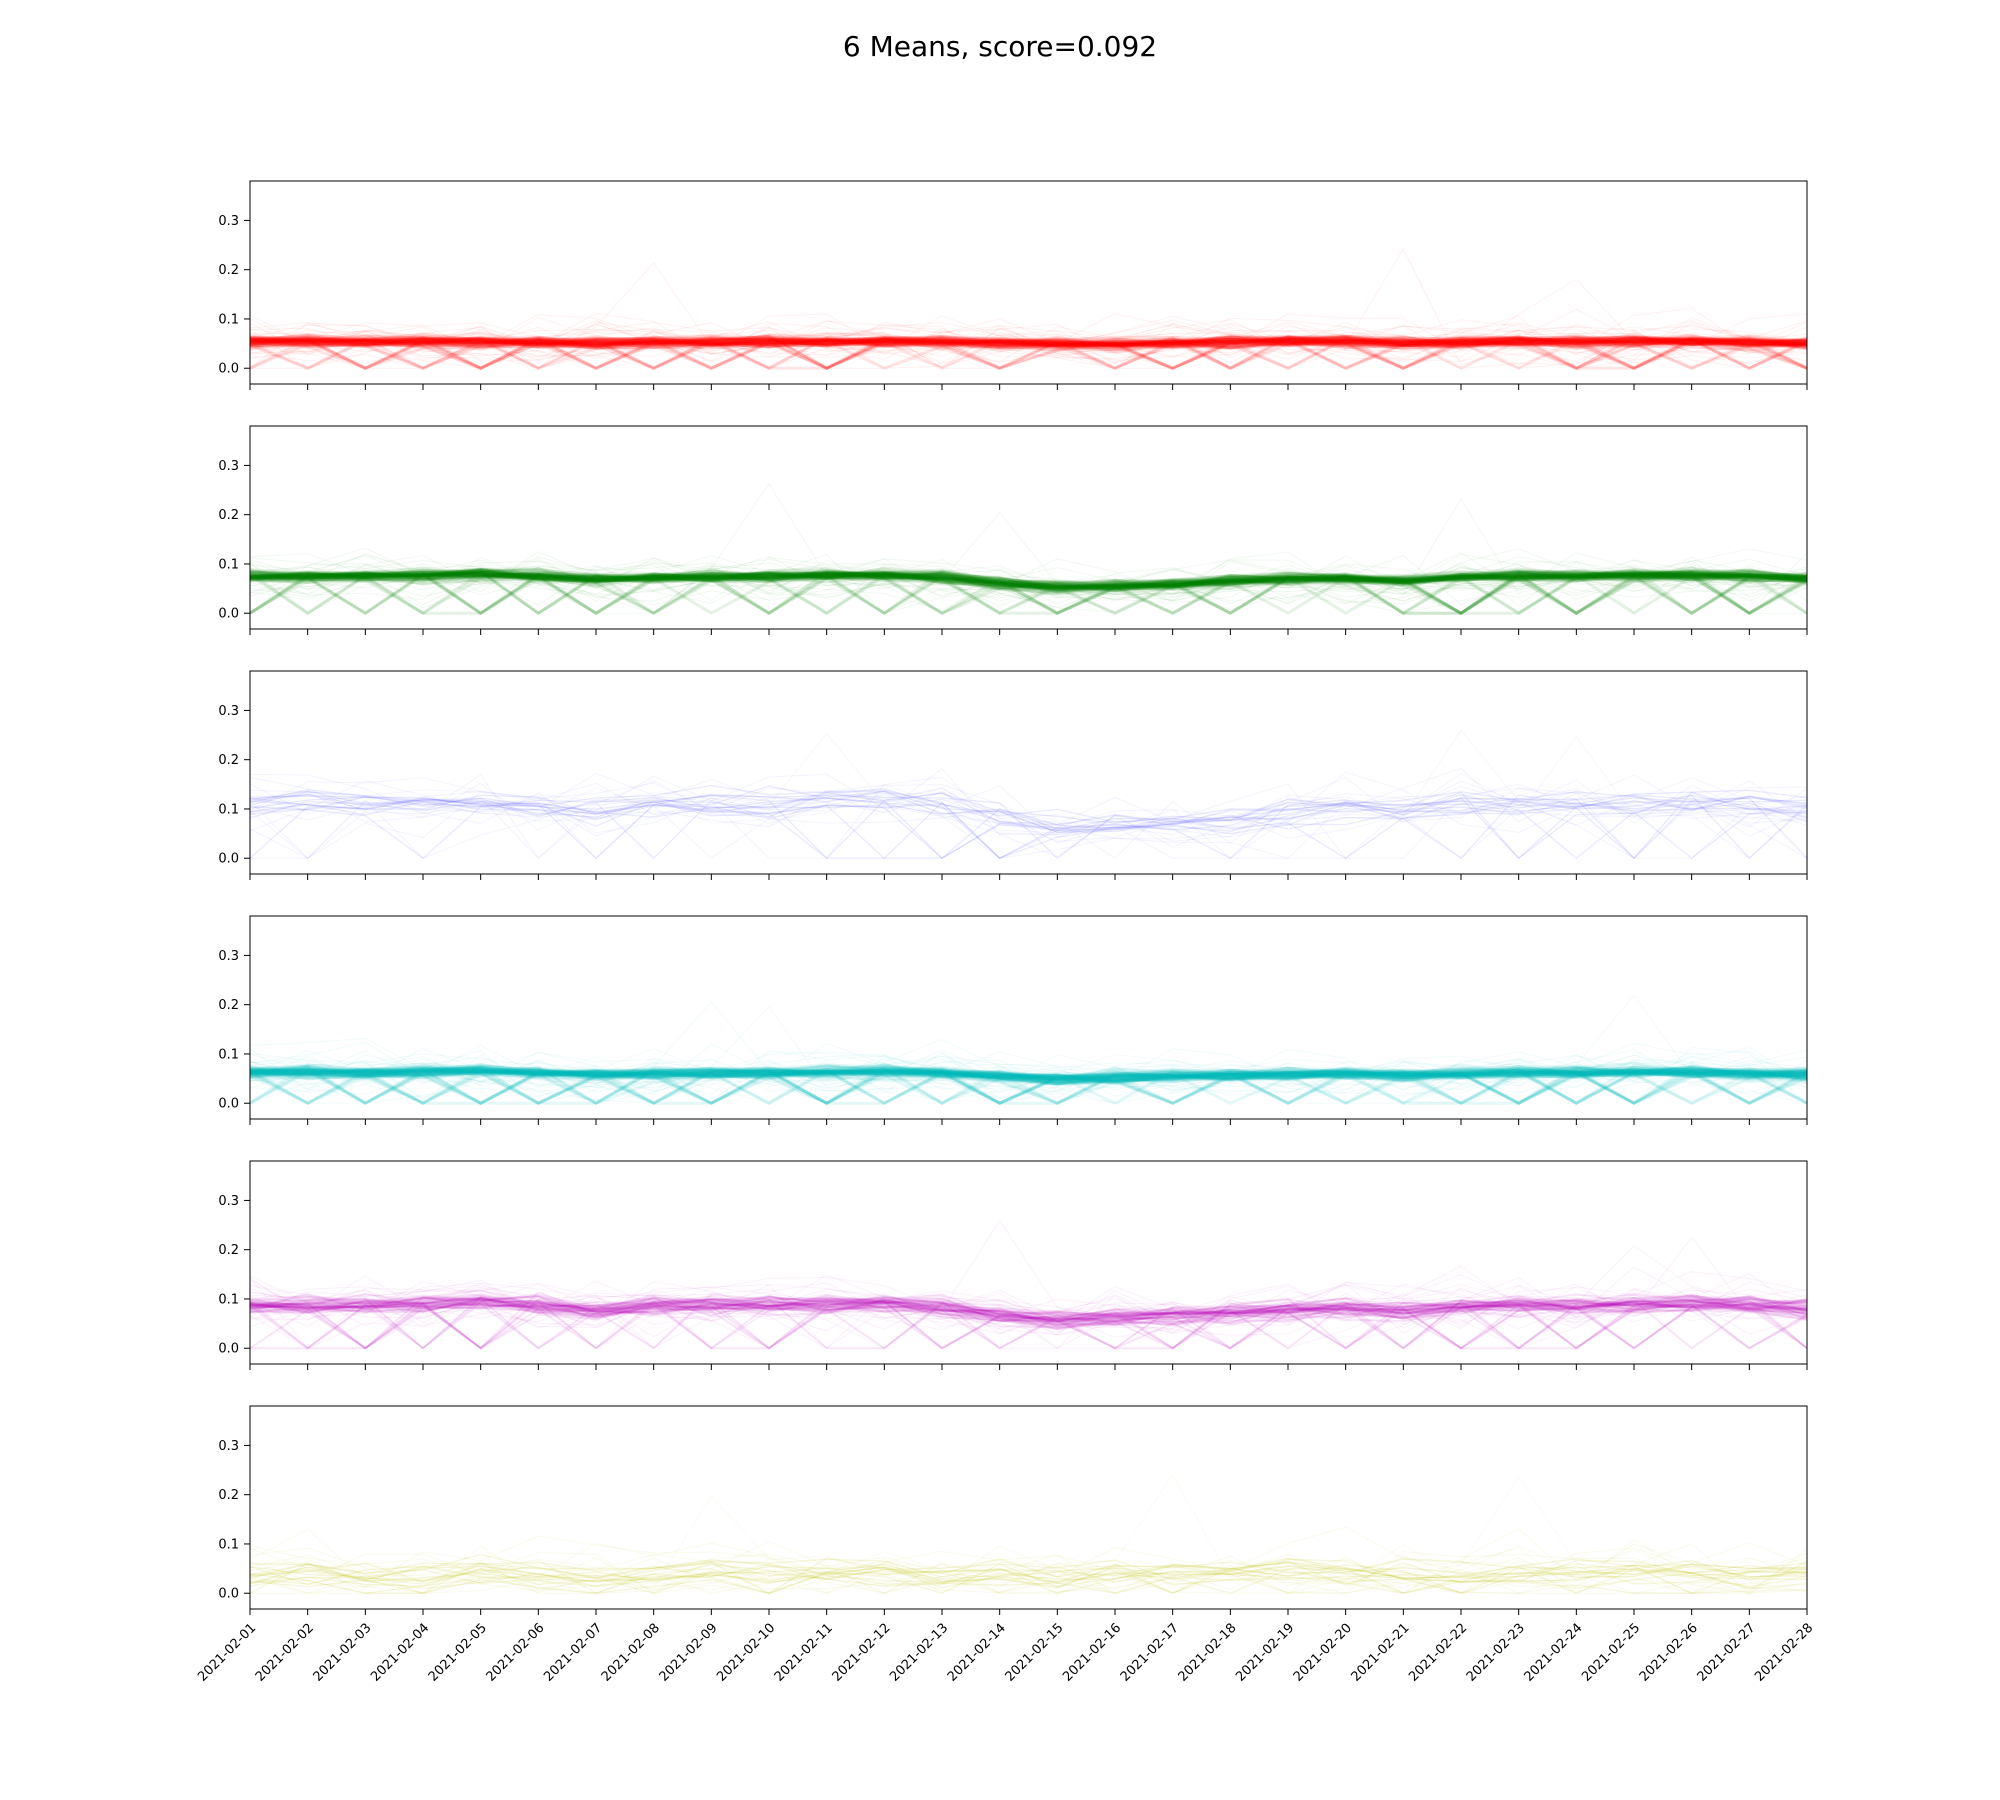 This screenshot has width=2000, height=1800. I want to click on x-tick-label: 2021-02-15, so click(1035, 1653).